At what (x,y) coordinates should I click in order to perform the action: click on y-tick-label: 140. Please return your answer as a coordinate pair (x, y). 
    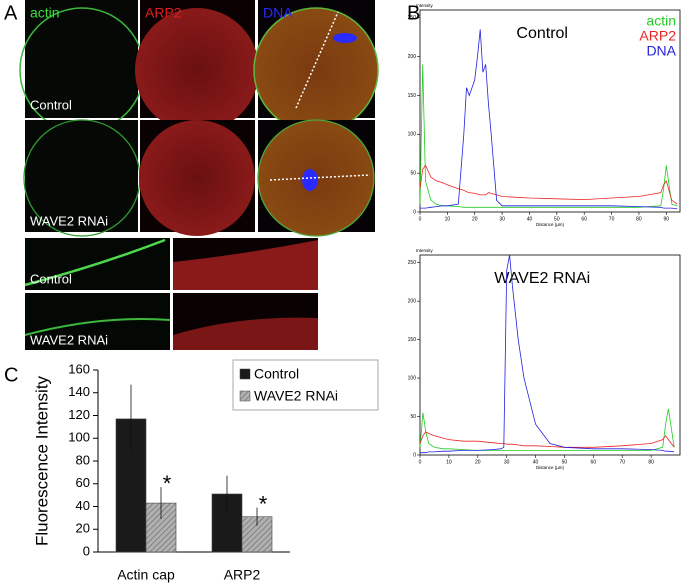
    Looking at the image, I should click on (79, 391).